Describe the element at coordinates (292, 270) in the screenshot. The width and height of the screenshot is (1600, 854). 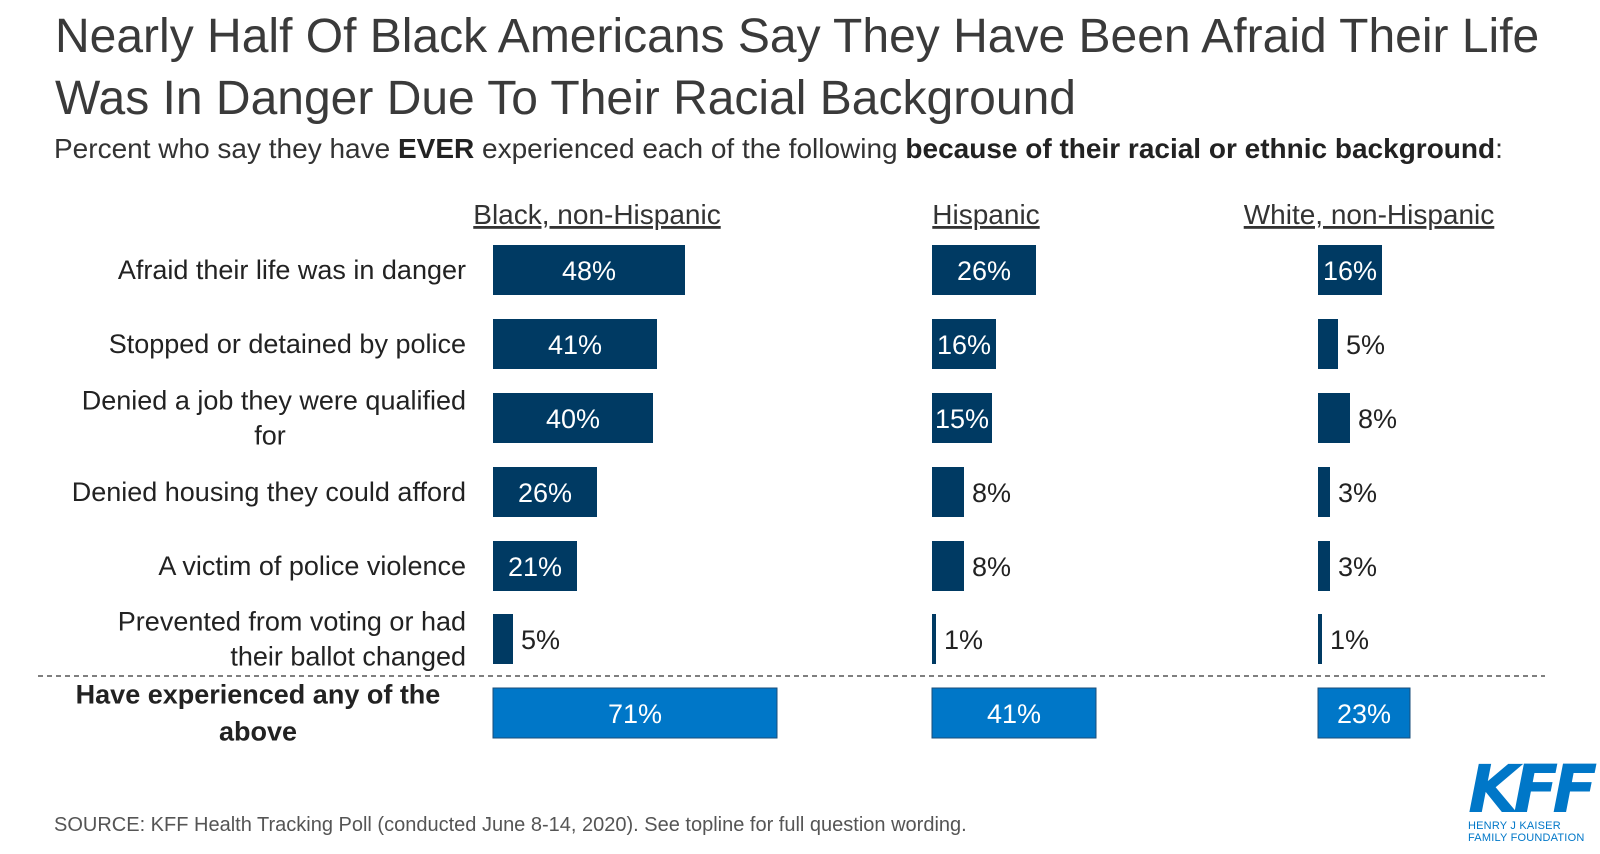
I see `category-label-0: Afraid their life was in danger` at that location.